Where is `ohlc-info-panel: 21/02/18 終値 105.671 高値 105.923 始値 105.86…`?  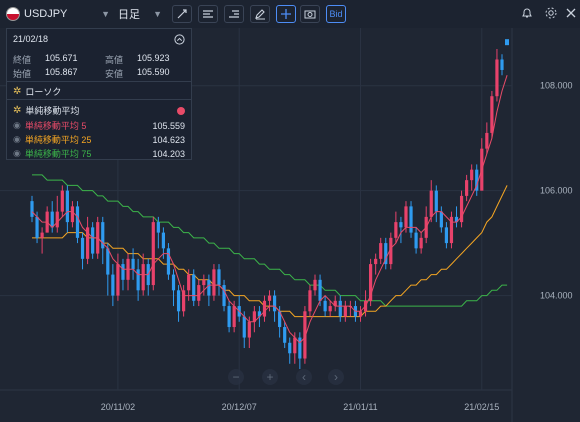 ohlc-info-panel: 21/02/18 終値 105.671 高値 105.923 始値 105.86… is located at coordinates (99, 94).